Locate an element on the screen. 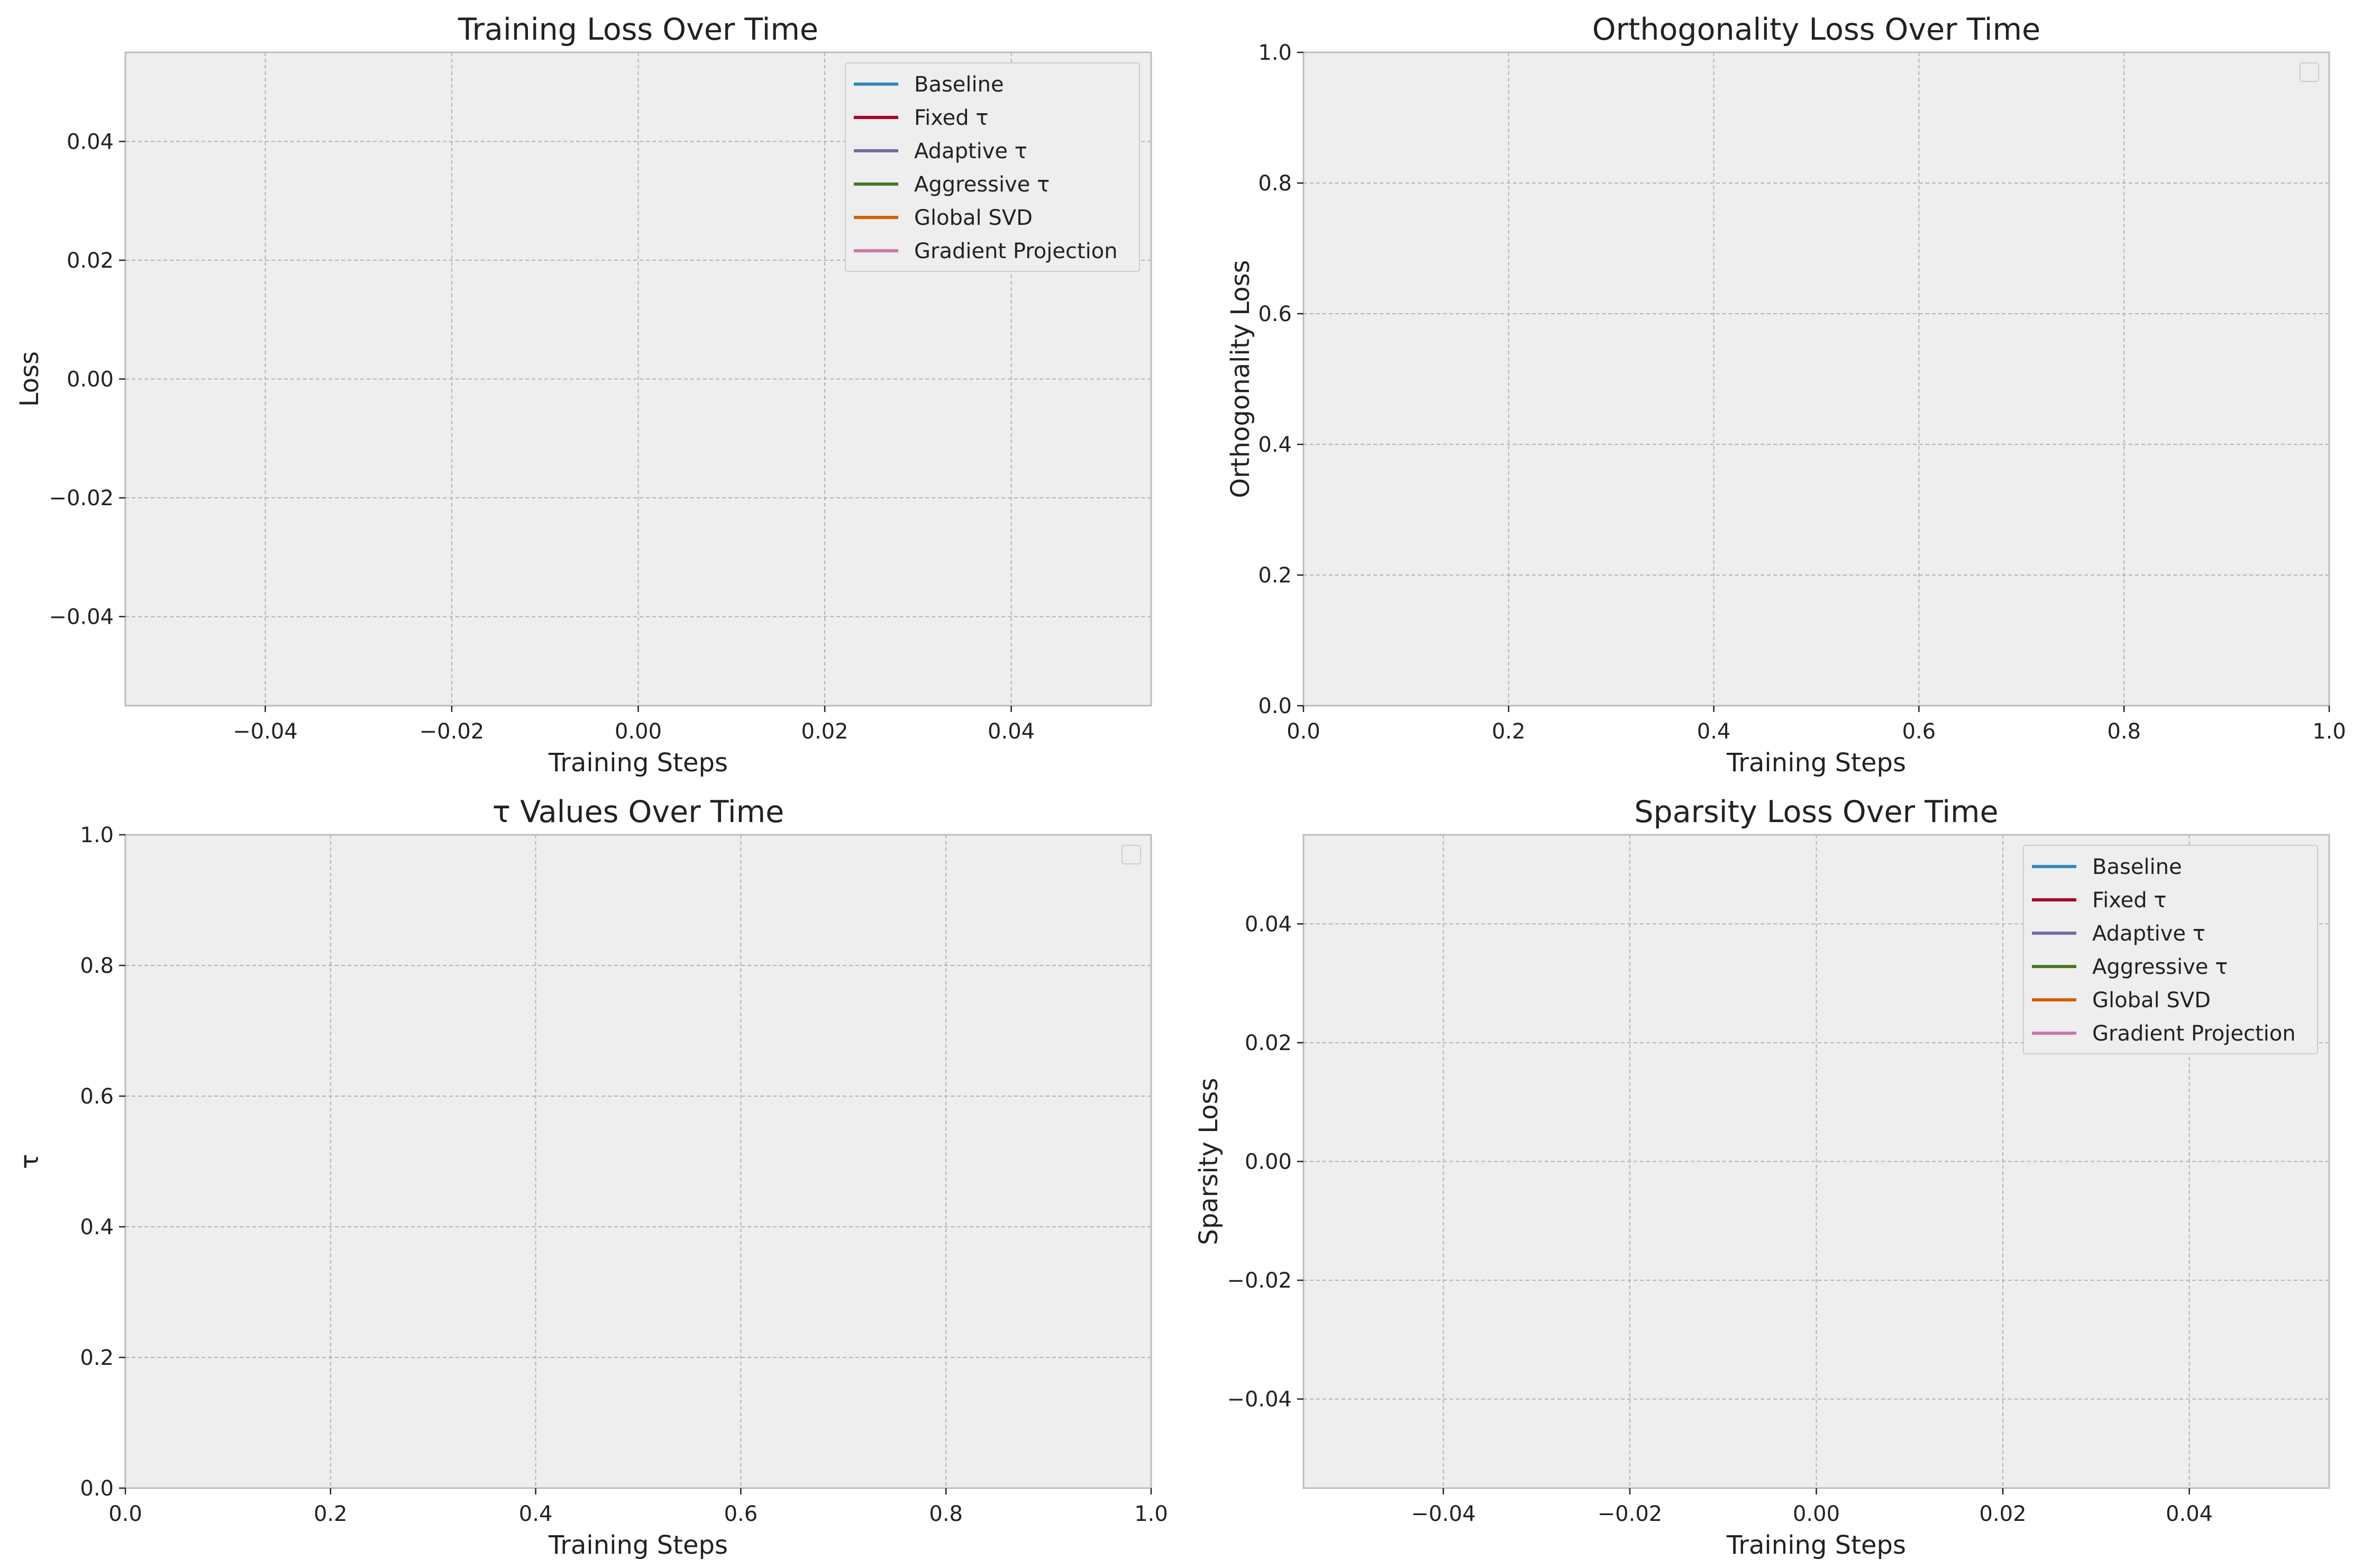 This screenshot has height=1568, width=2362. y-axis-label: Orthogonality Loss is located at coordinates (1240, 379).